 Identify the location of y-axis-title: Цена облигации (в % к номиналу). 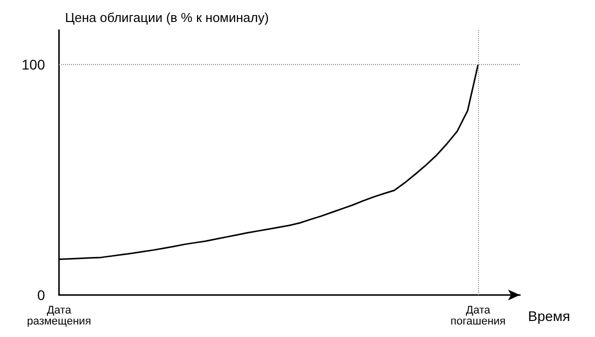
(167, 17).